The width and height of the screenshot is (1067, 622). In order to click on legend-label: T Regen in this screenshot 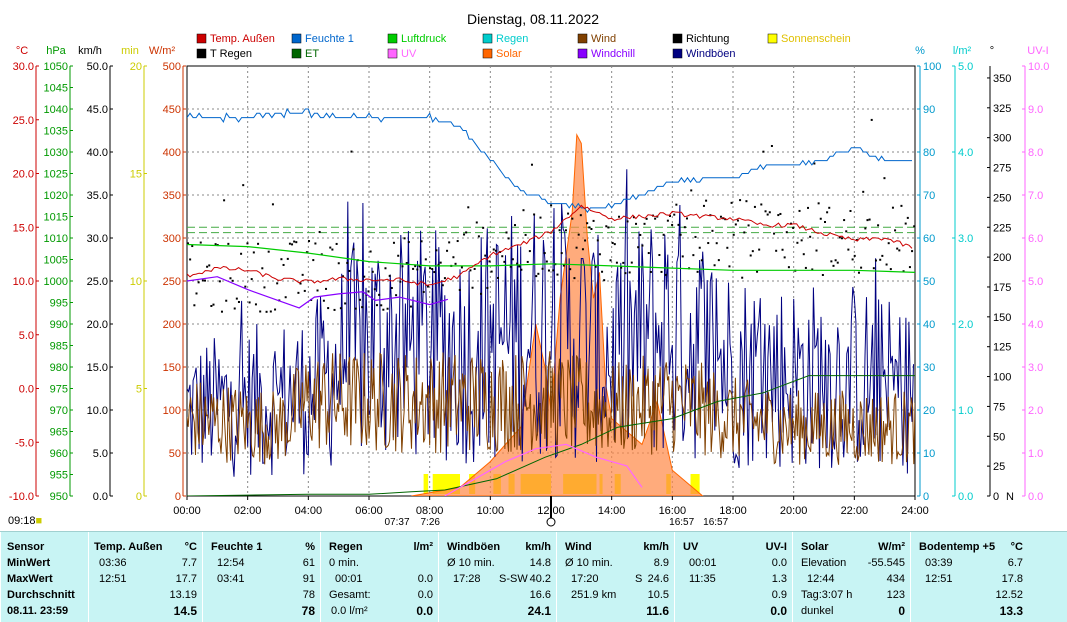, I will do `click(231, 54)`.